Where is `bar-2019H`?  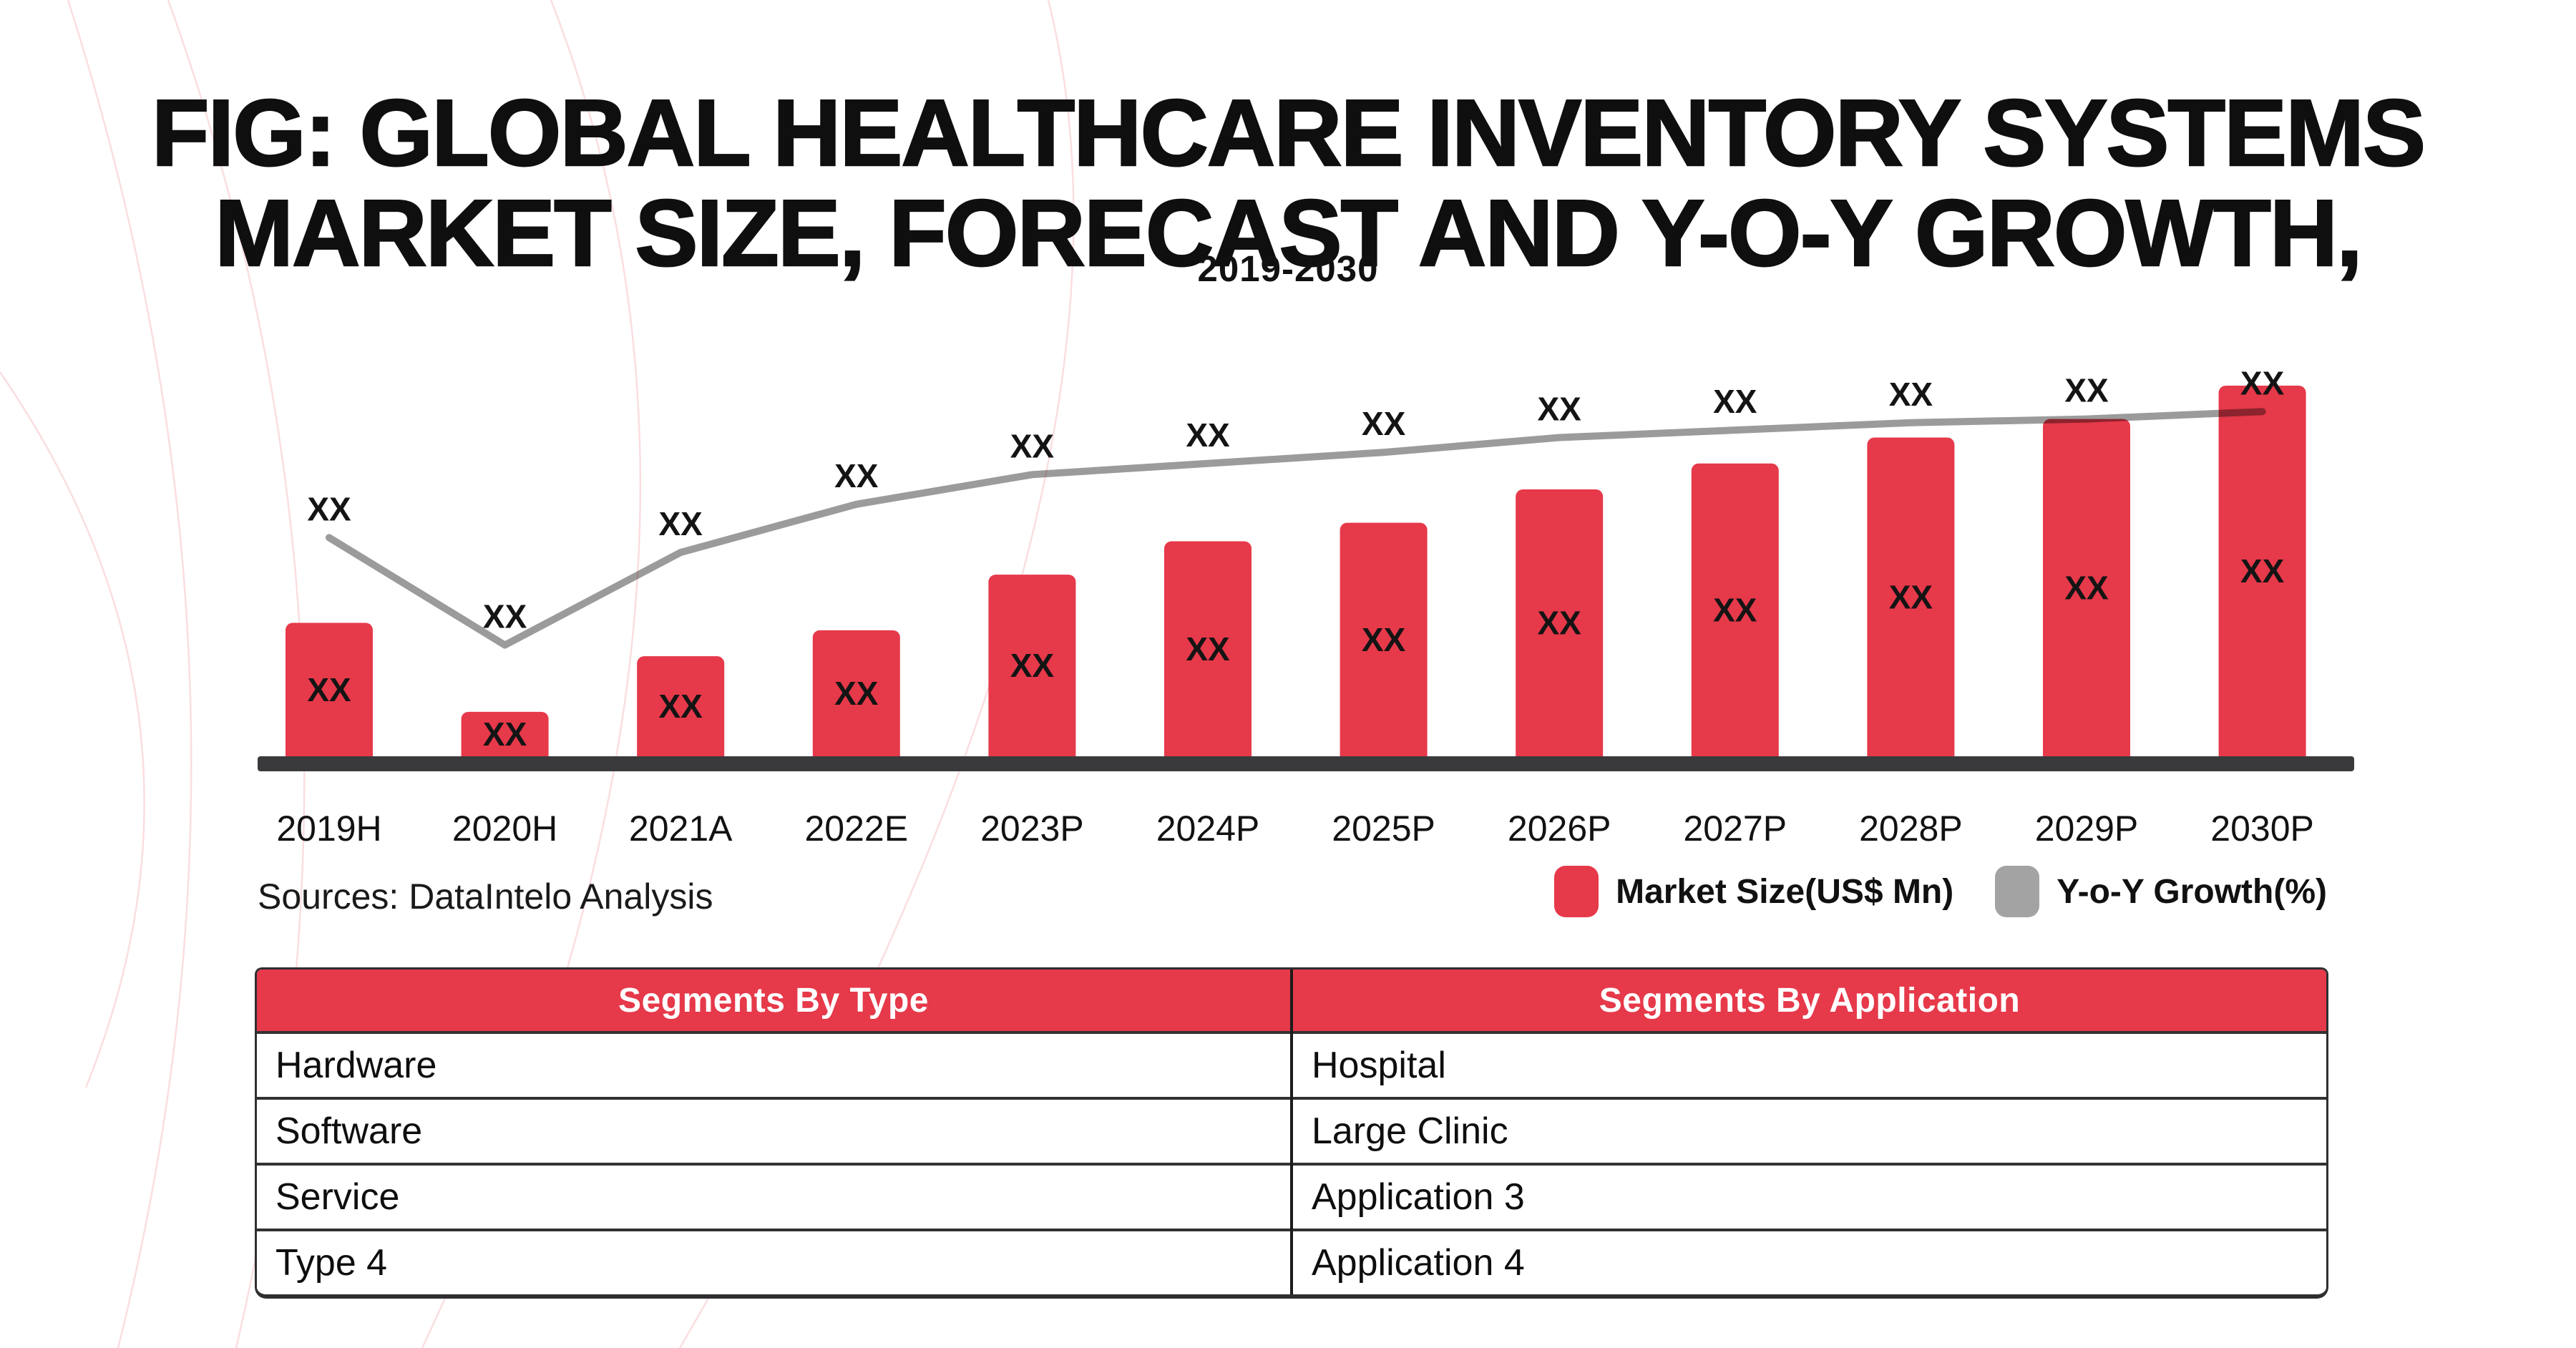 bar-2019H is located at coordinates (329, 689).